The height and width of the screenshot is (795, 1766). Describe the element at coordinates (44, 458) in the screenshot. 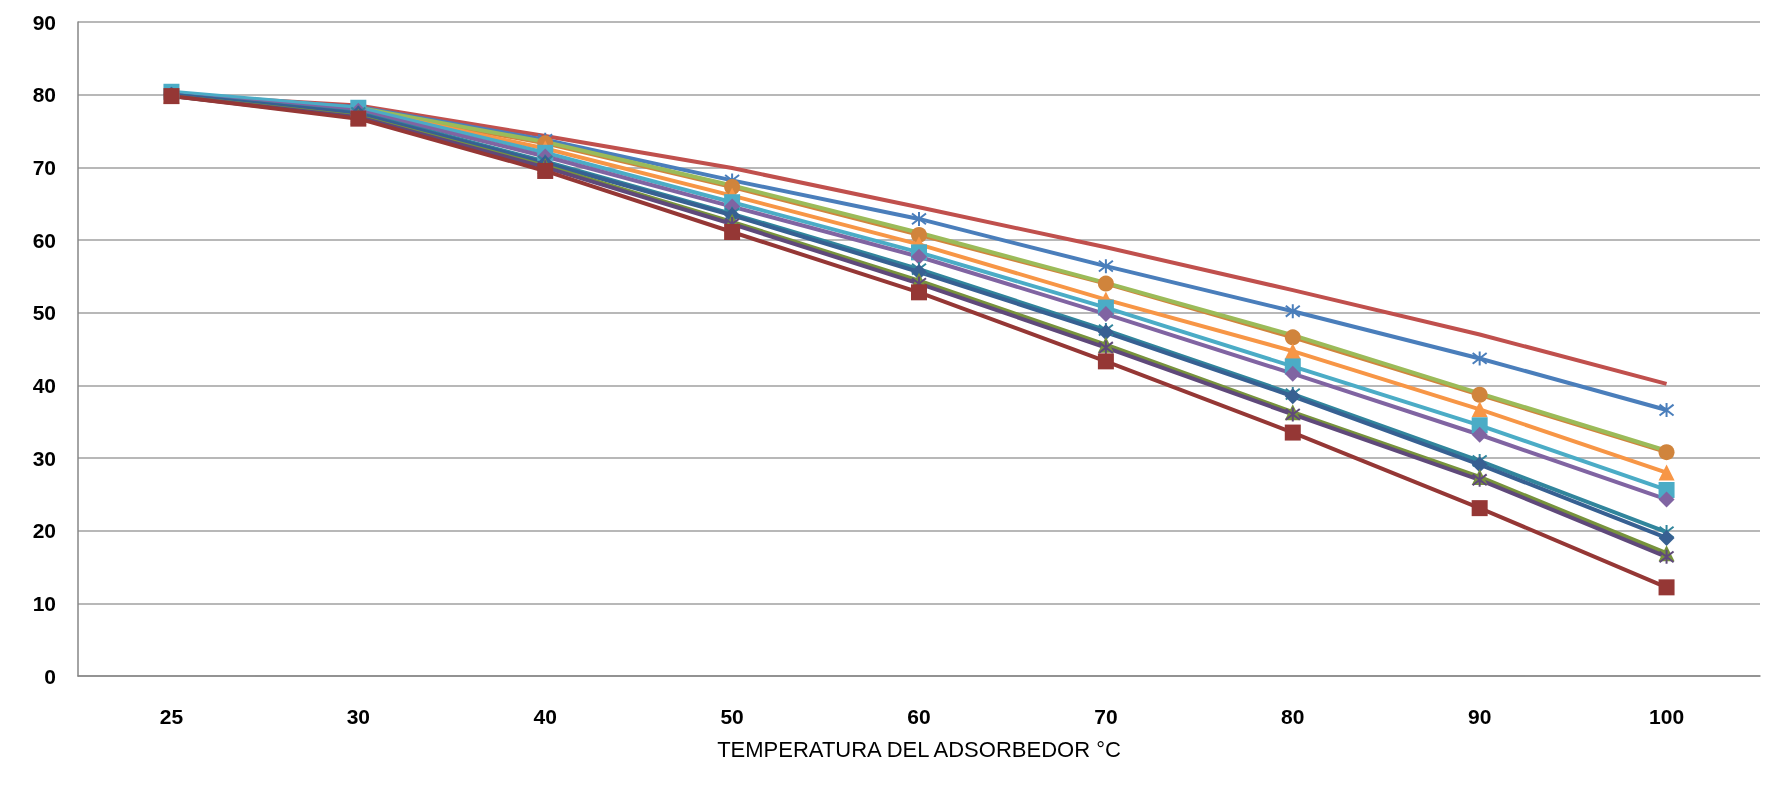

I see `y-tick-label: 30` at that location.